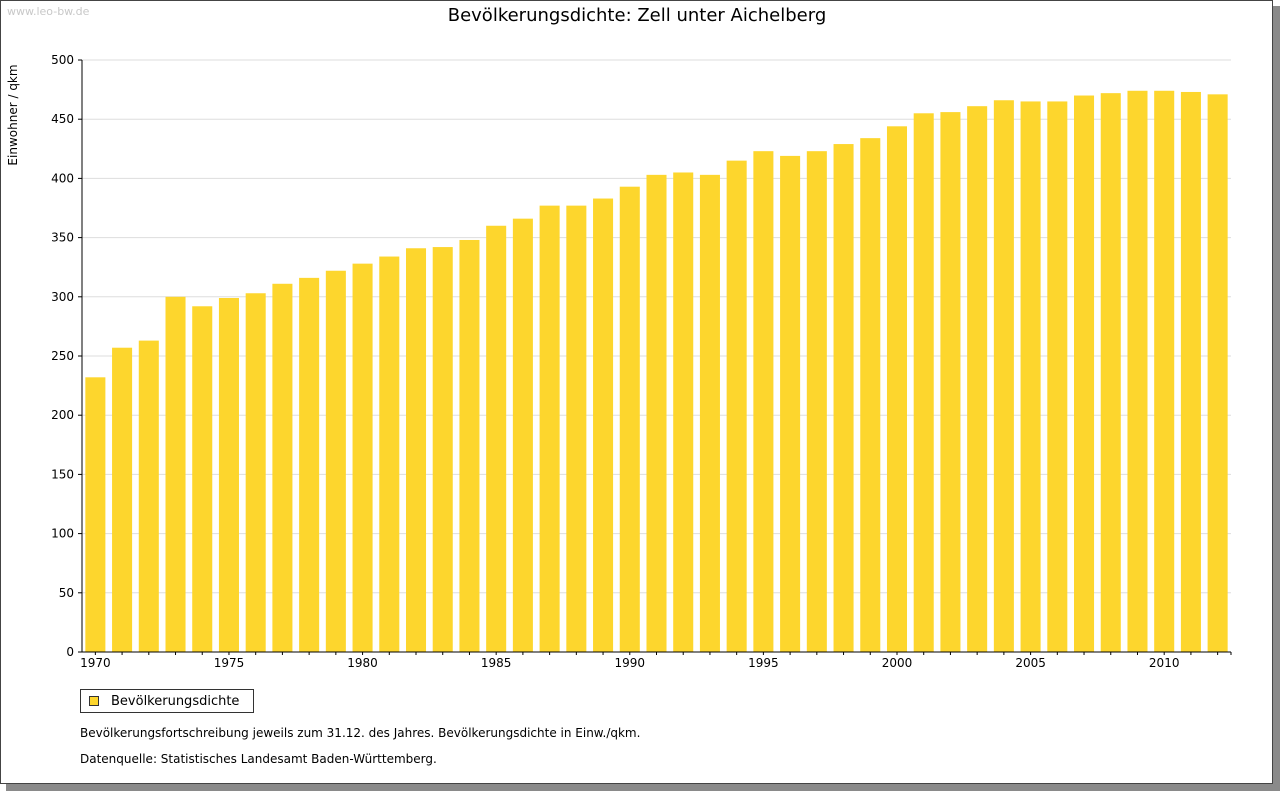  What do you see at coordinates (62, 356) in the screenshot?
I see `y-tick-label: 250` at bounding box center [62, 356].